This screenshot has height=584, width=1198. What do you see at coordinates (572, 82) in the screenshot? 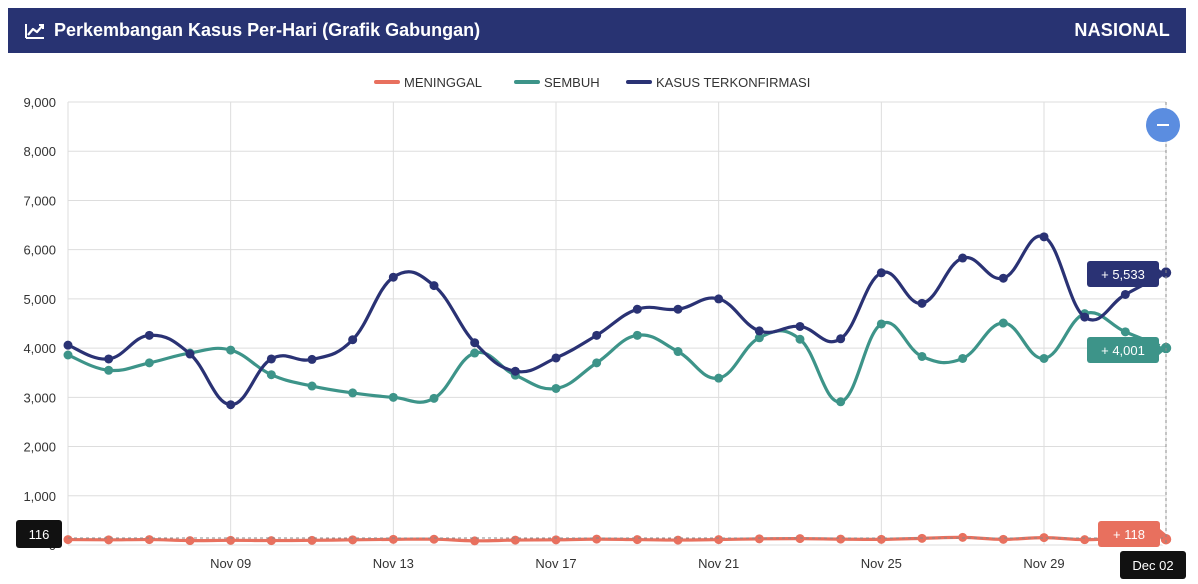
I see `legend-label: SEMBUH` at bounding box center [572, 82].